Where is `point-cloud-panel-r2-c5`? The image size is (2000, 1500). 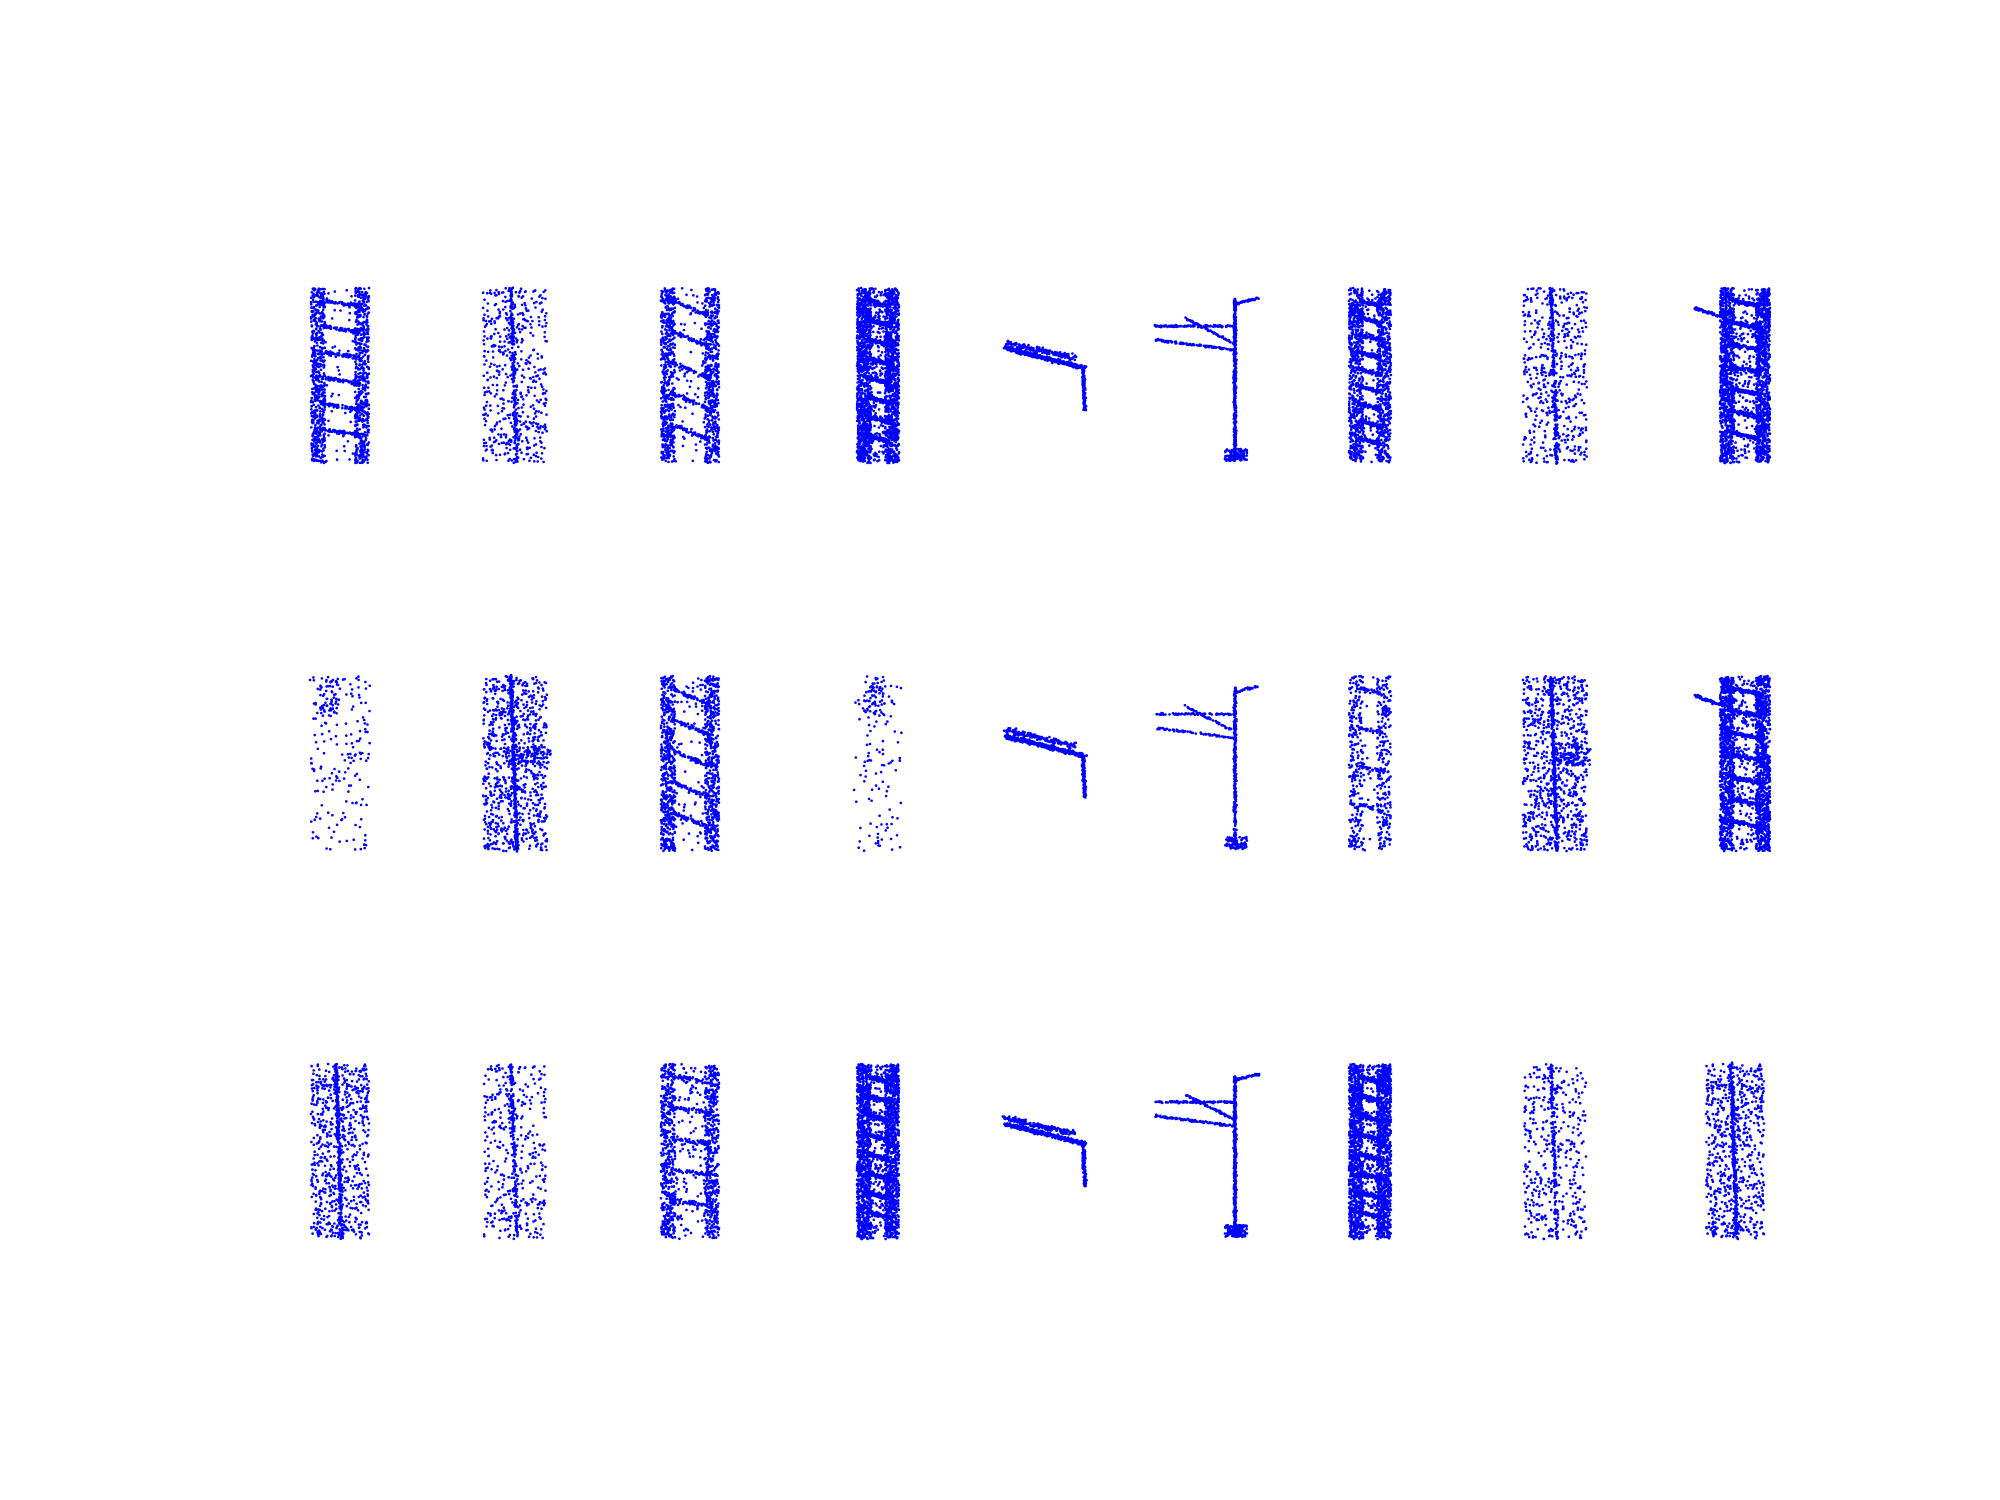
point-cloud-panel-r2-c5 is located at coordinates (1045, 762).